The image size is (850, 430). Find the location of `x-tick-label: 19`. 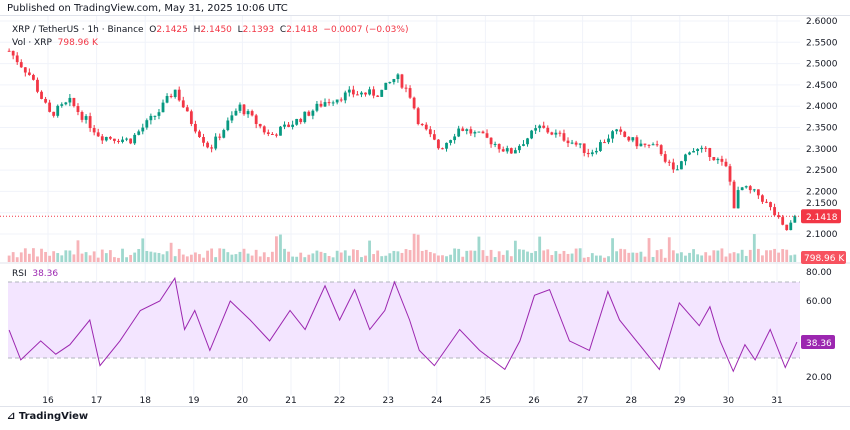

x-tick-label: 19 is located at coordinates (194, 401).